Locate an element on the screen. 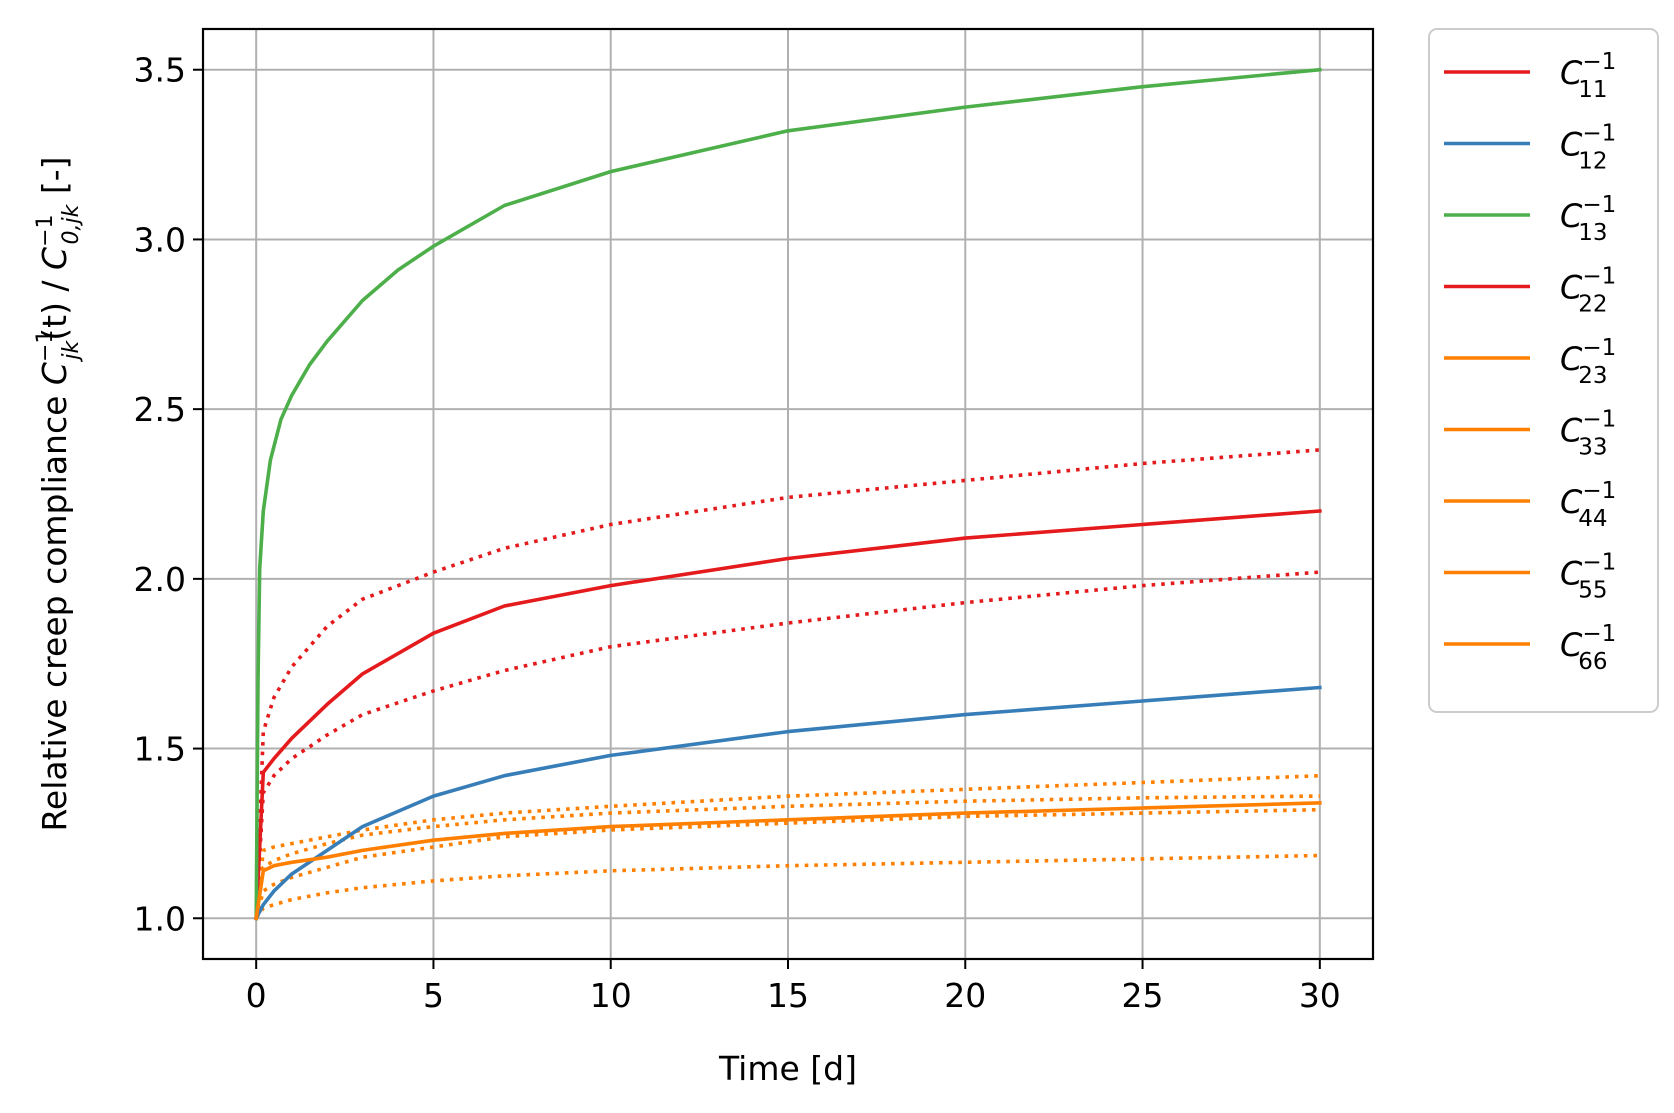  x-axis: 0 5 10 15 20 25 30 is located at coordinates (793, 987).